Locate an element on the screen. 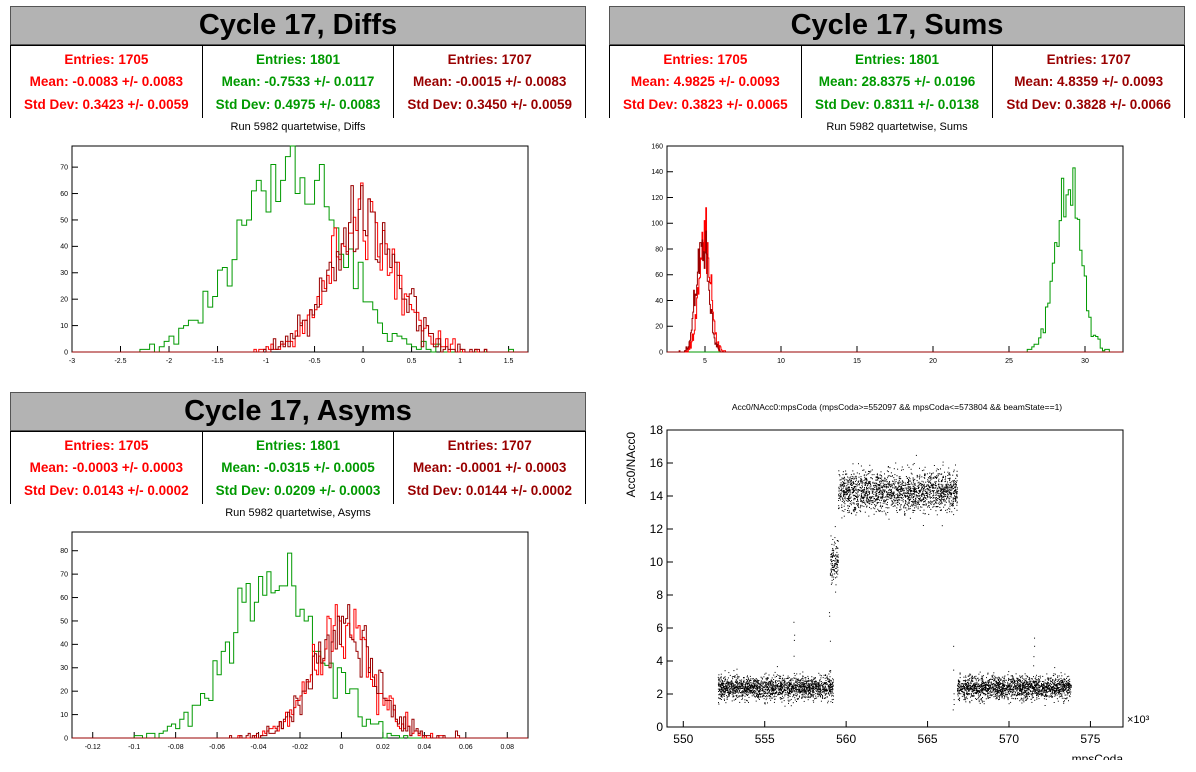 The height and width of the screenshot is (772, 1196). sums-title: Cycle 17, Sums is located at coordinates (897, 25).